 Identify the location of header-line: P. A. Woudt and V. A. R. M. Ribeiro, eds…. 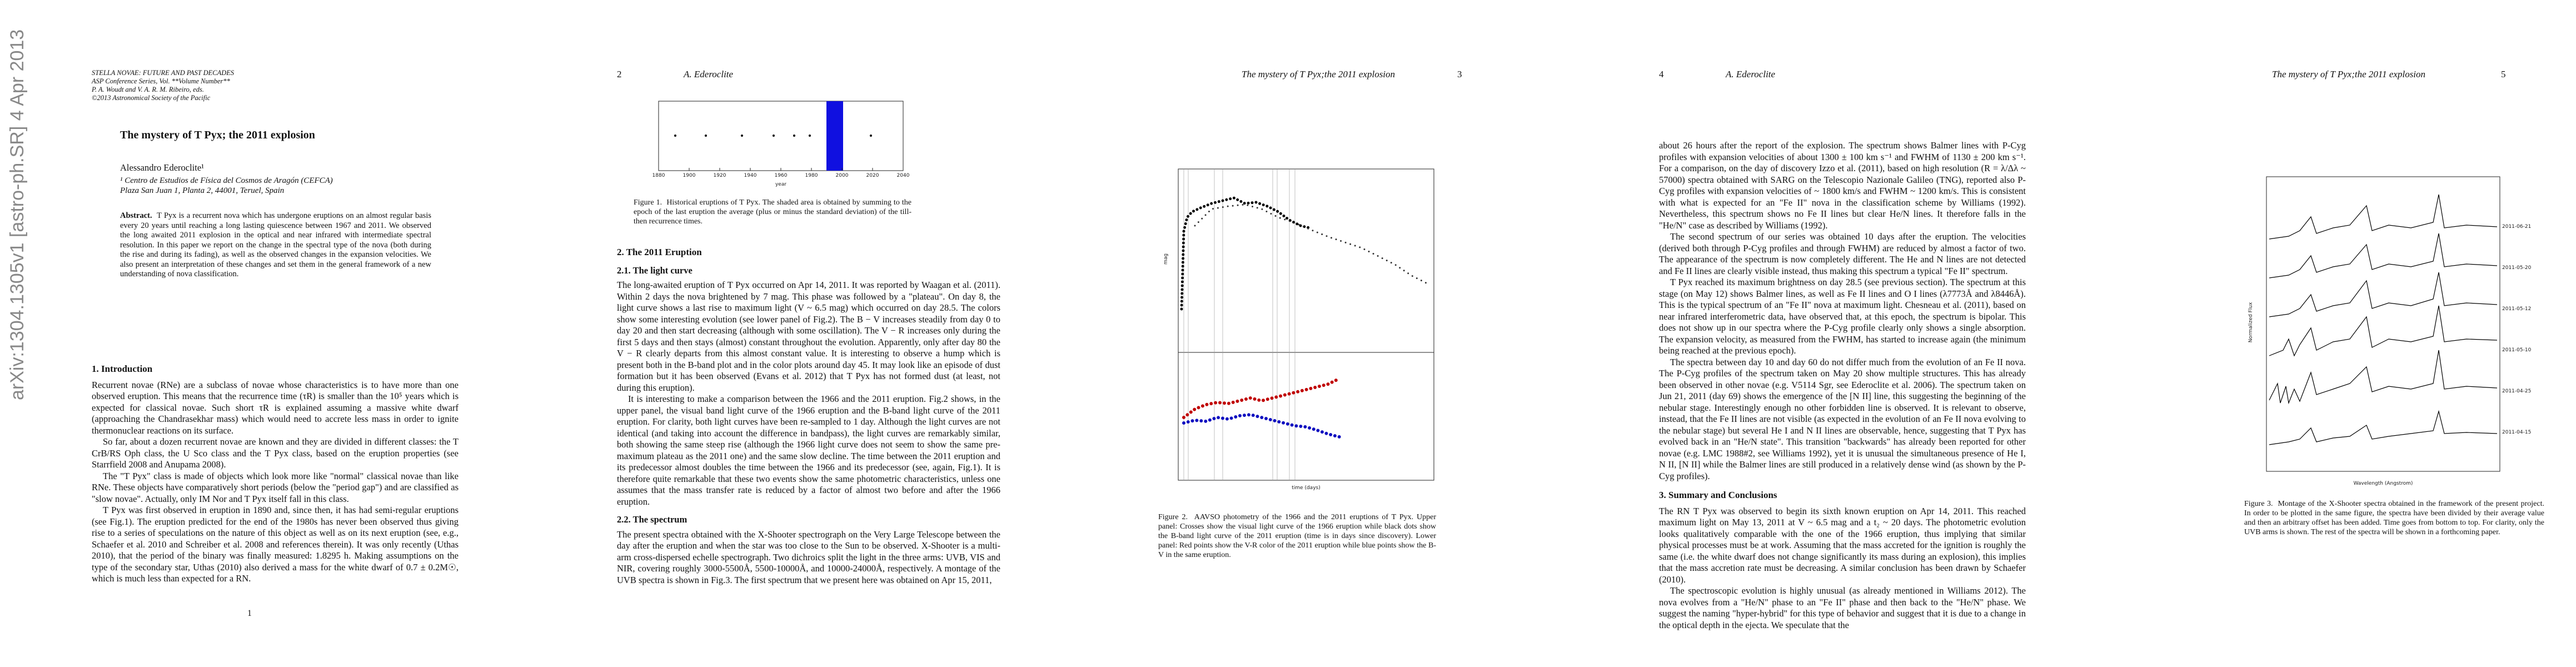
(148, 89).